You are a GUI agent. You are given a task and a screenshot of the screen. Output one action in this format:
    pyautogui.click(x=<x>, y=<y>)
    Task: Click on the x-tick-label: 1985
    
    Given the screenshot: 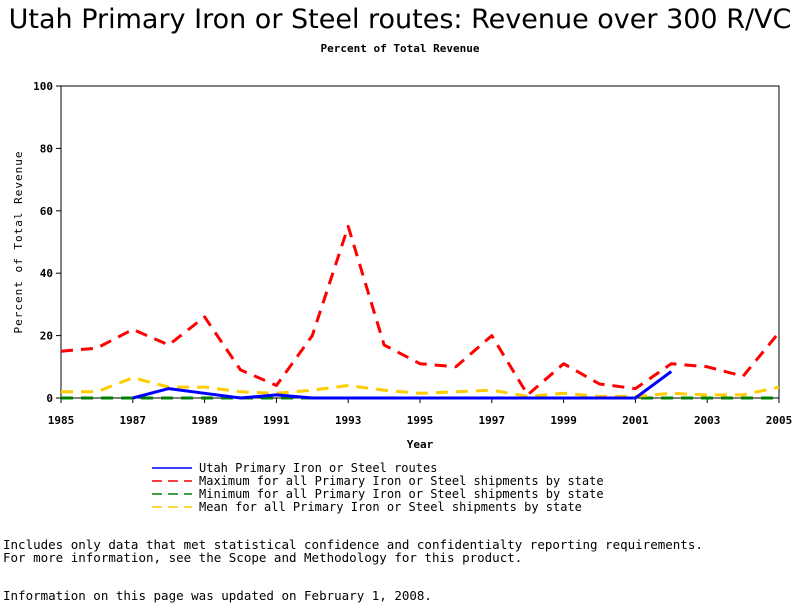 What is the action you would take?
    pyautogui.click(x=61, y=420)
    